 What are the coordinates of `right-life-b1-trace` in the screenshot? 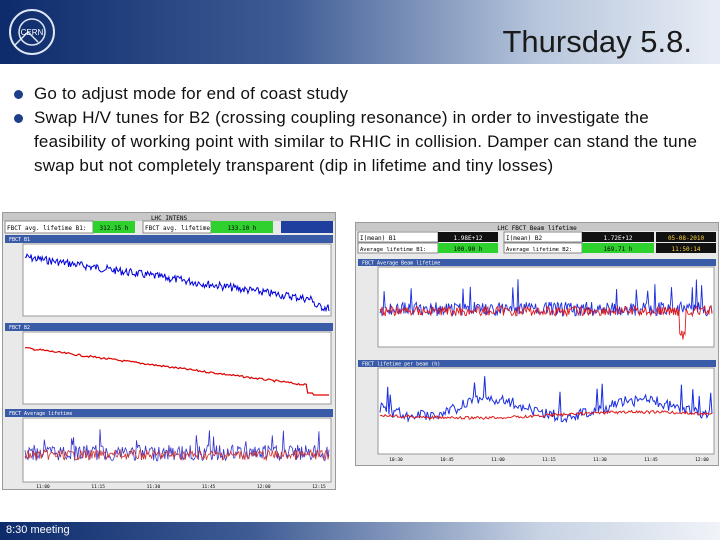 It's located at (546, 400).